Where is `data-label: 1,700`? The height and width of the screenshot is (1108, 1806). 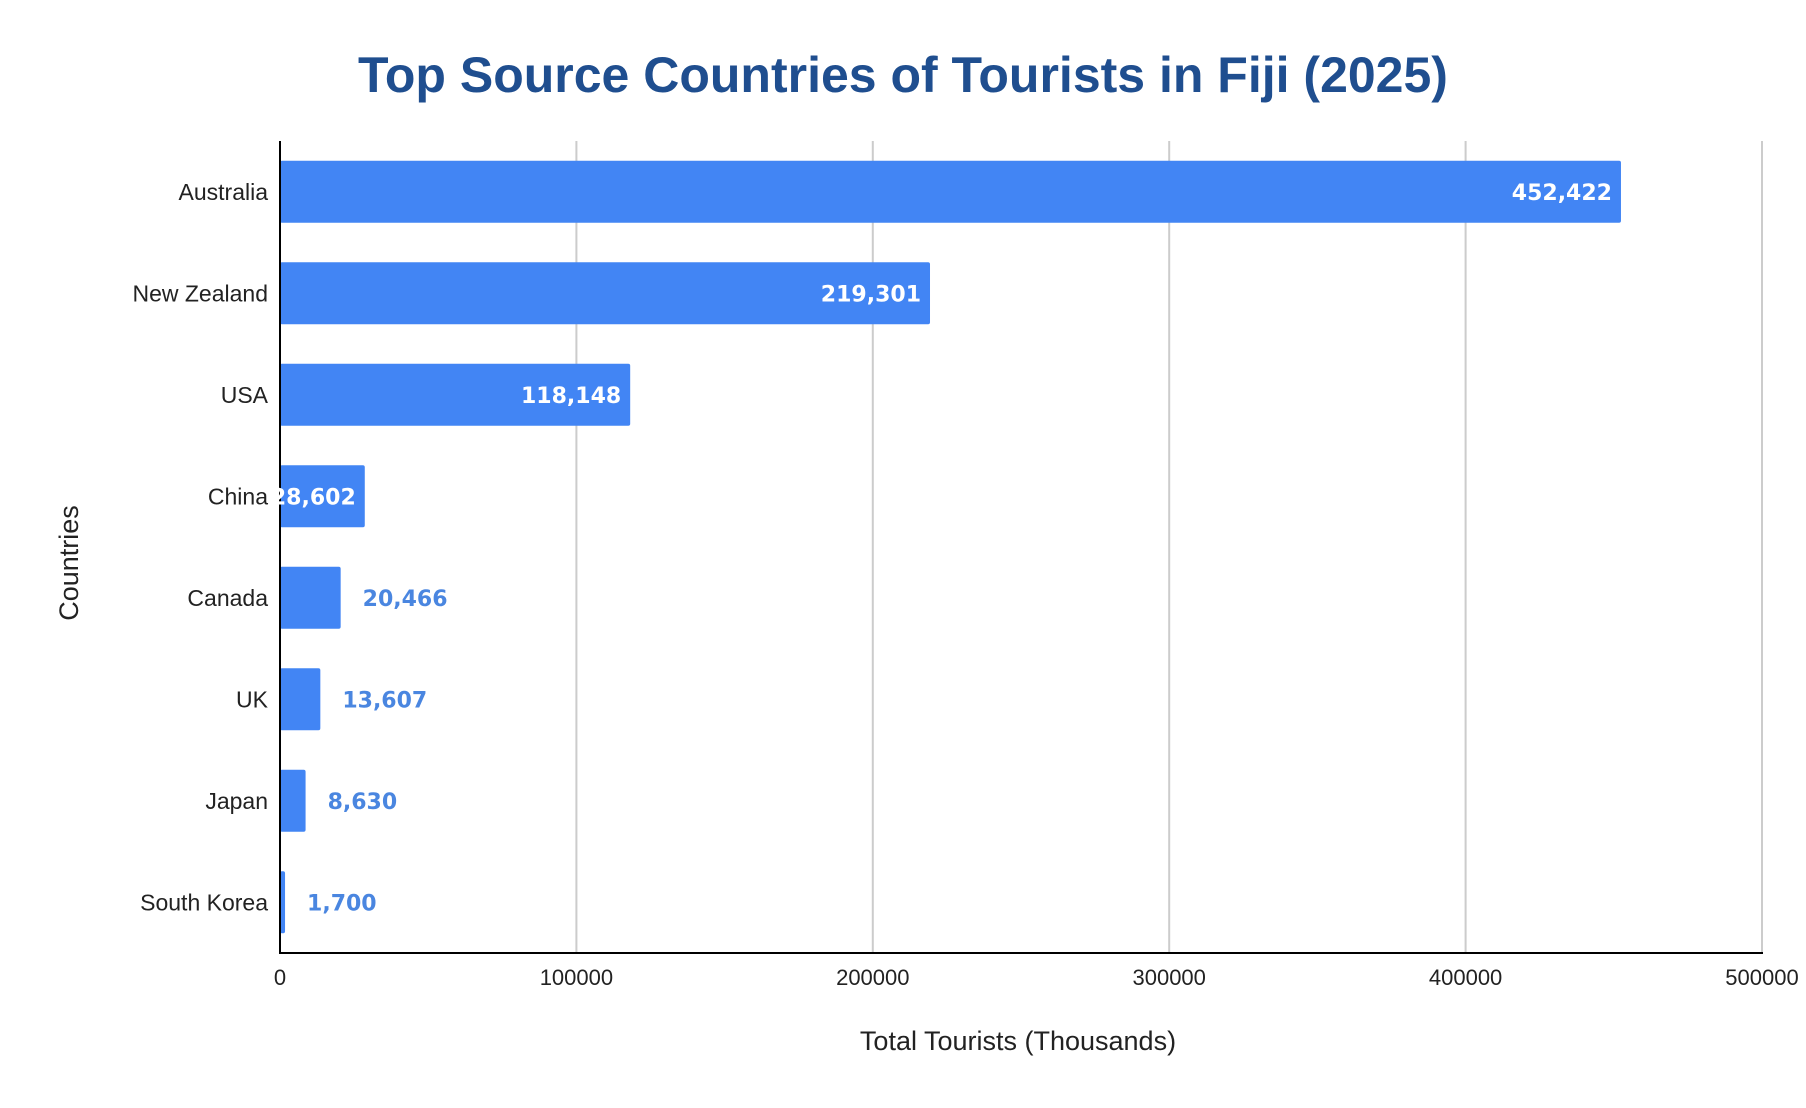
data-label: 1,700 is located at coordinates (342, 903).